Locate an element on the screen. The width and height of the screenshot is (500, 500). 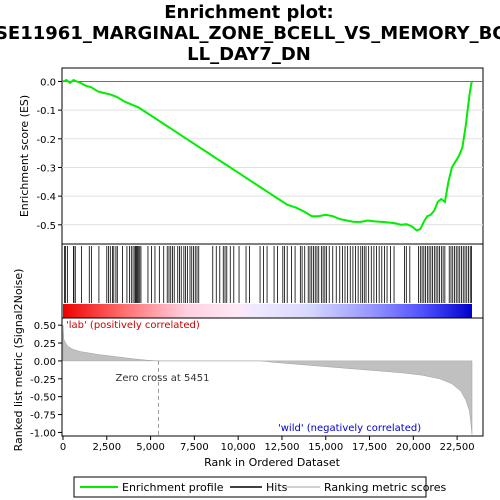
xtick-label: 17,500 is located at coordinates (369, 447).